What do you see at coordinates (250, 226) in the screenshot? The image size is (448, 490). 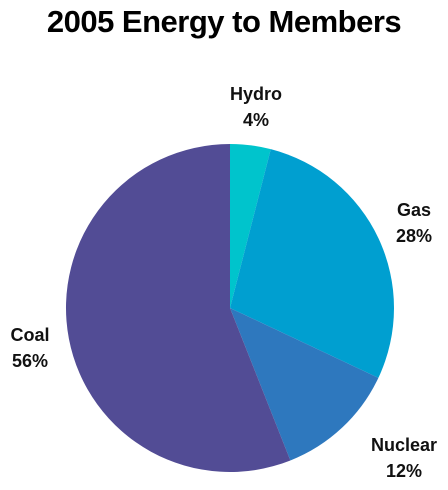 I see `pie-slice-hydro` at bounding box center [250, 226].